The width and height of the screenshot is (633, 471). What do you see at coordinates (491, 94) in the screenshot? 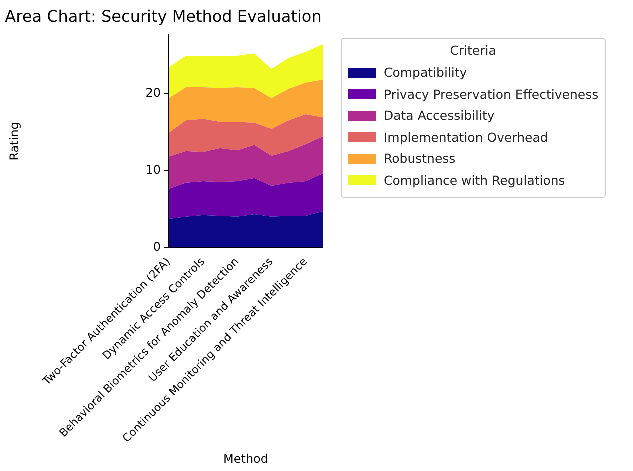
I see `legend-label: Privacy Preservation Effectiveness` at bounding box center [491, 94].